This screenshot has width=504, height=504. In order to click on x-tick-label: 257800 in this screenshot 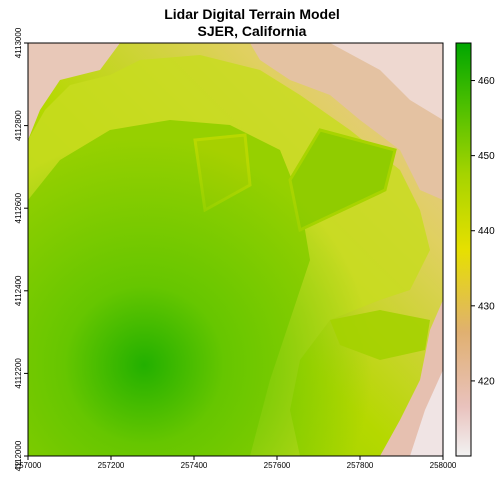, I will do `click(360, 465)`.